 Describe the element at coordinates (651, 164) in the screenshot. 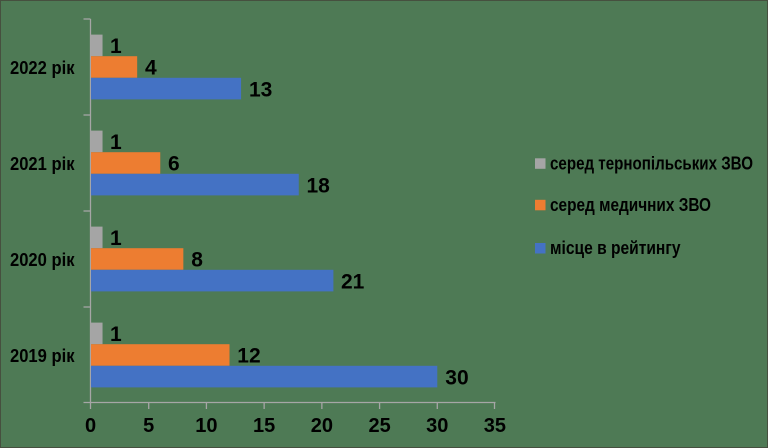

I see `svg-text: серед тернопільських ЗВО` at that location.